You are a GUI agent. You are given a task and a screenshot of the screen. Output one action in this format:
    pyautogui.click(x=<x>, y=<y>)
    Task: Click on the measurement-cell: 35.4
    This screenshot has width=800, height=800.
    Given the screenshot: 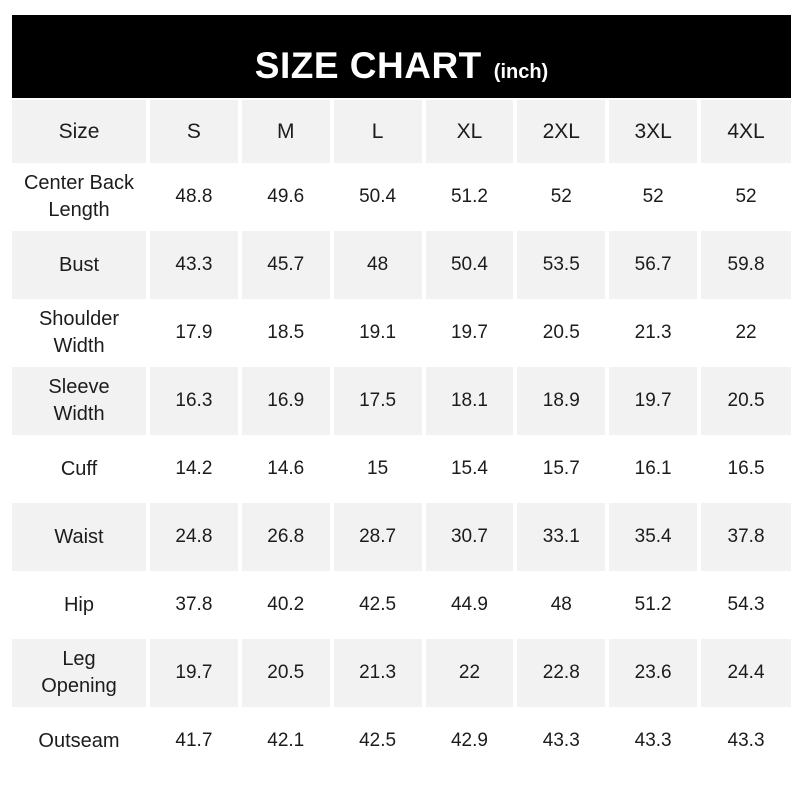 What is the action you would take?
    pyautogui.click(x=652, y=537)
    